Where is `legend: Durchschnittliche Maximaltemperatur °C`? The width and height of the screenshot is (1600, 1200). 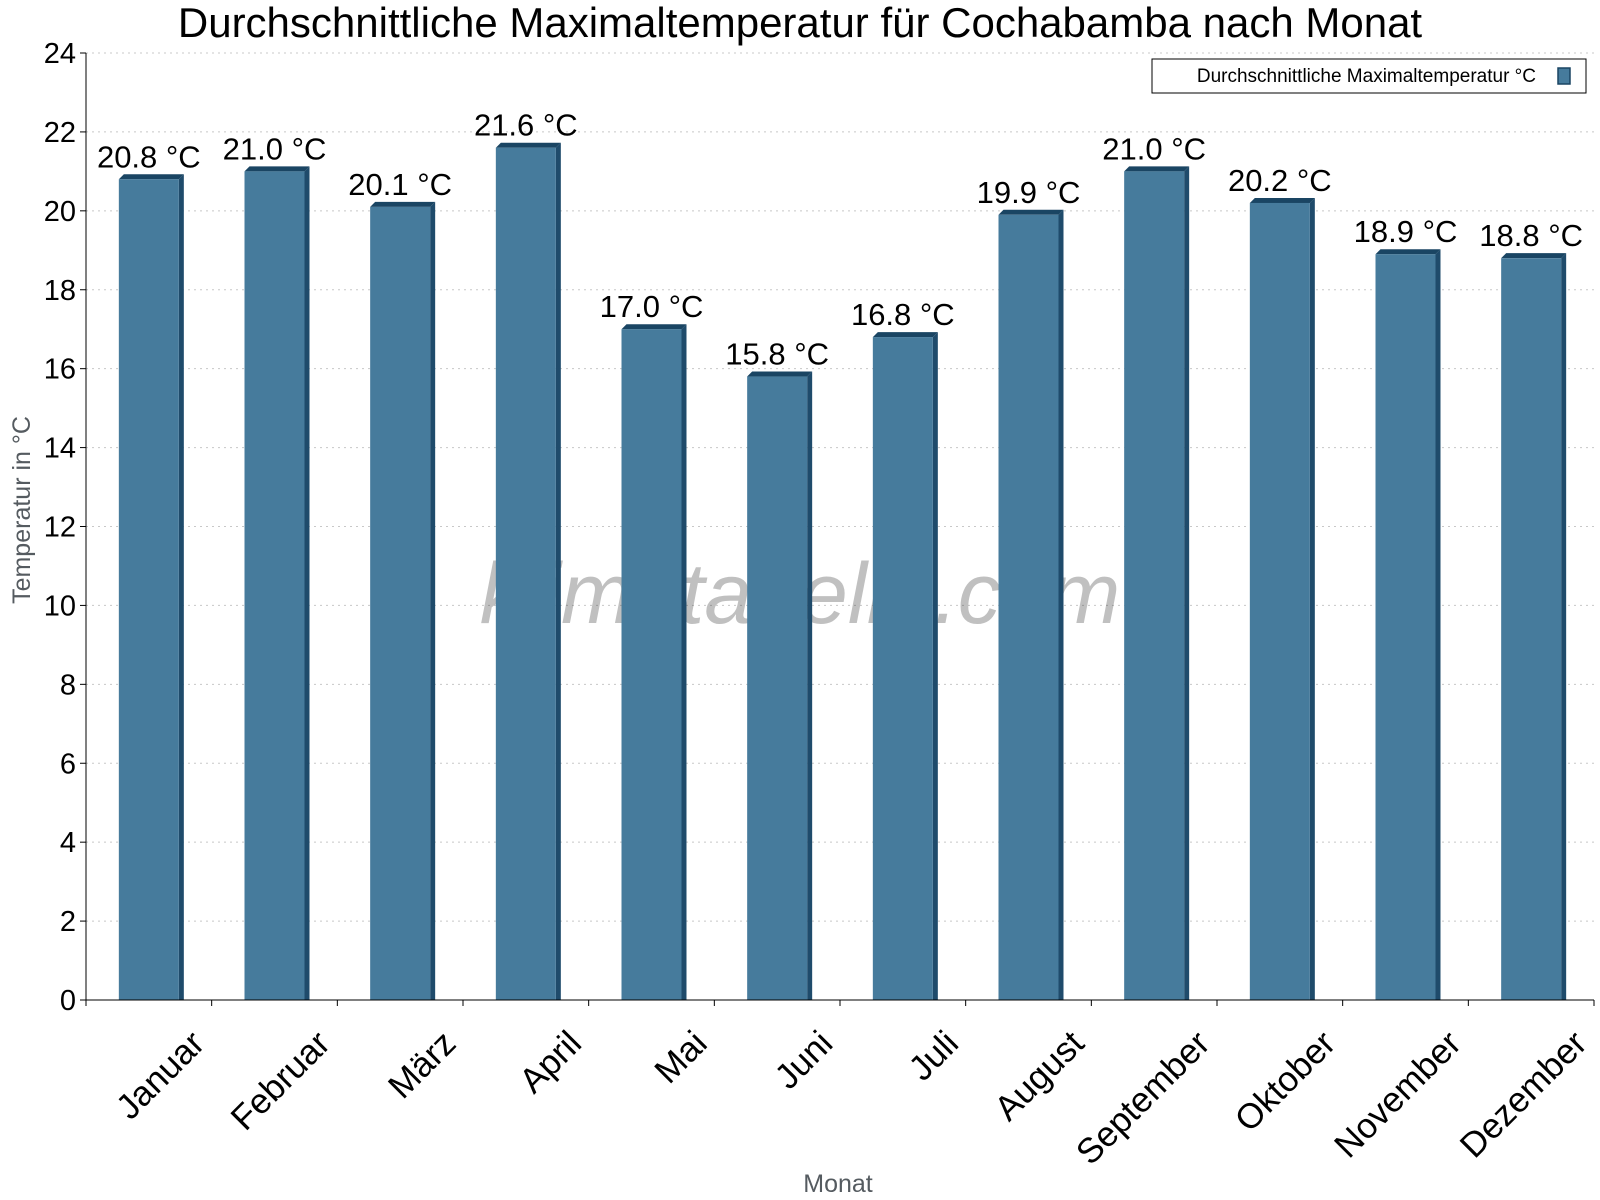
legend: Durchschnittliche Maximaltemperatur °C is located at coordinates (1369, 76).